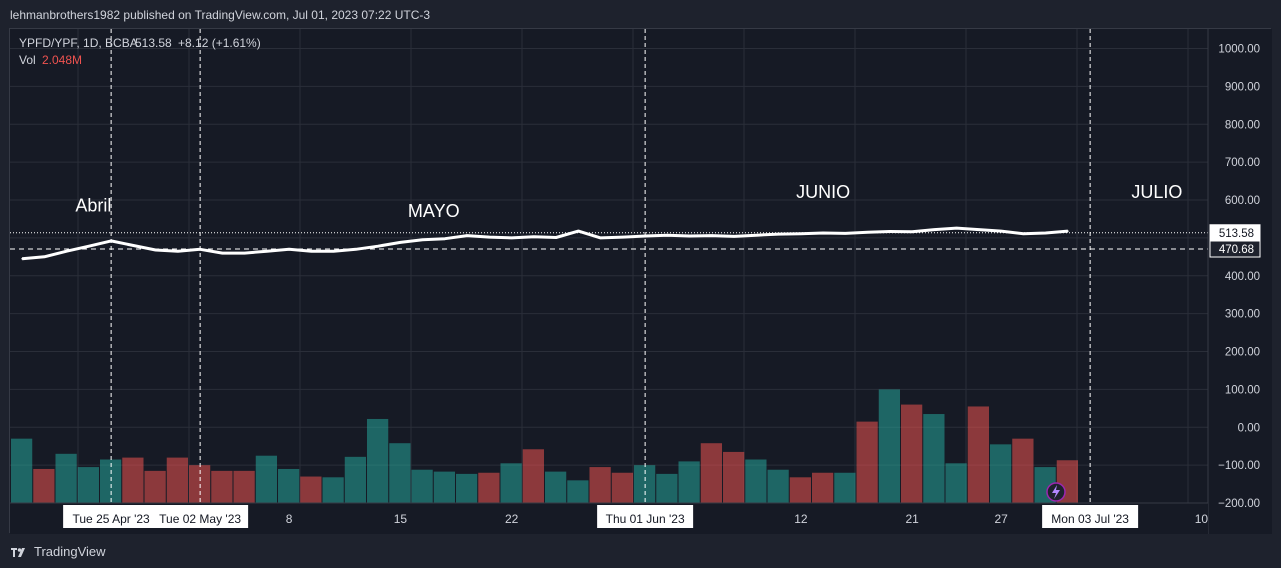 This screenshot has width=1281, height=568. I want to click on legend-vol-label: Vol, so click(27, 60).